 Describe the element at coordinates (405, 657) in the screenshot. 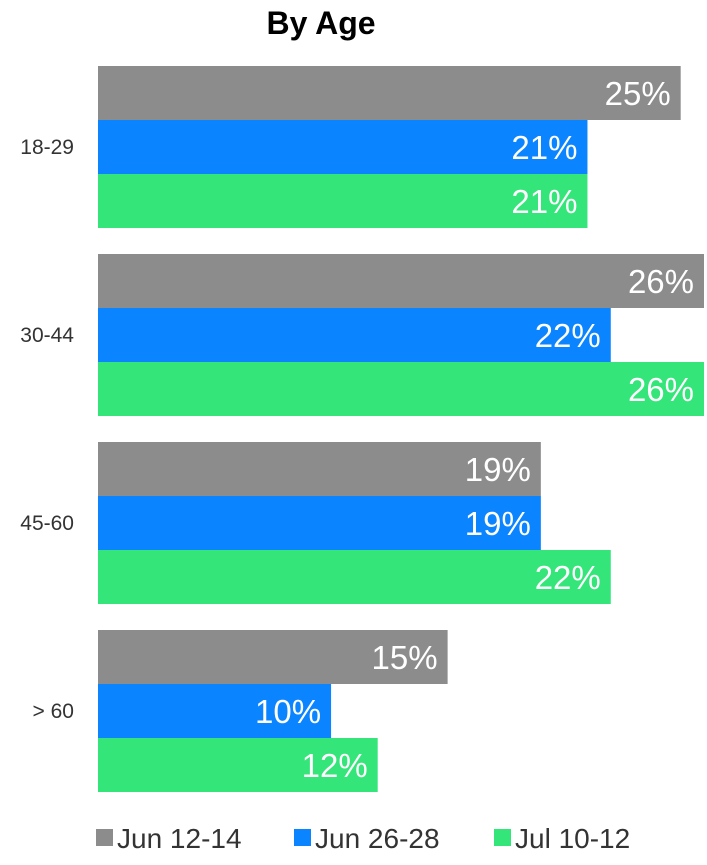

I see `data-label-60-jun-12-14: 15%` at that location.